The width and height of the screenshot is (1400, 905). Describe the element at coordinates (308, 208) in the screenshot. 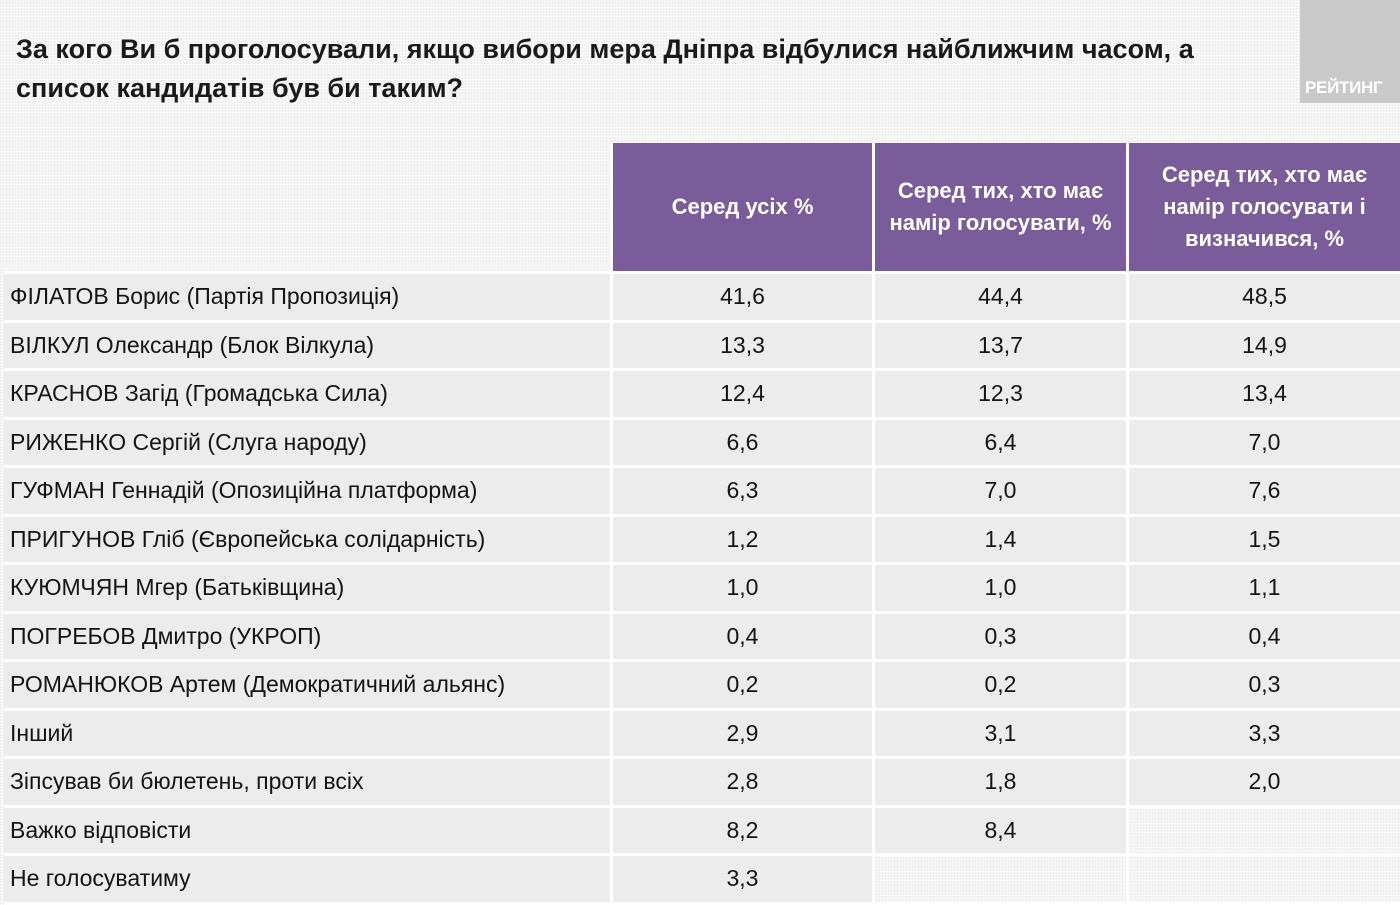

I see `header-corner` at that location.